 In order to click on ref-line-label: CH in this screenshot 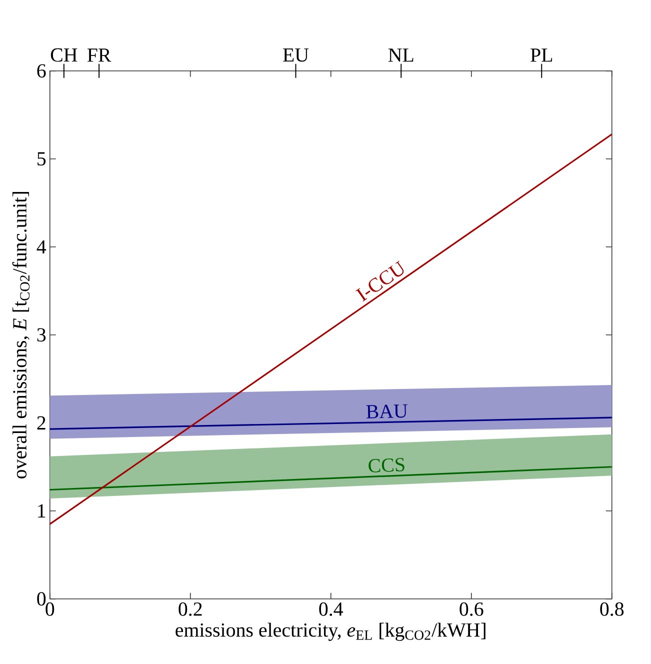, I will do `click(64, 55)`.